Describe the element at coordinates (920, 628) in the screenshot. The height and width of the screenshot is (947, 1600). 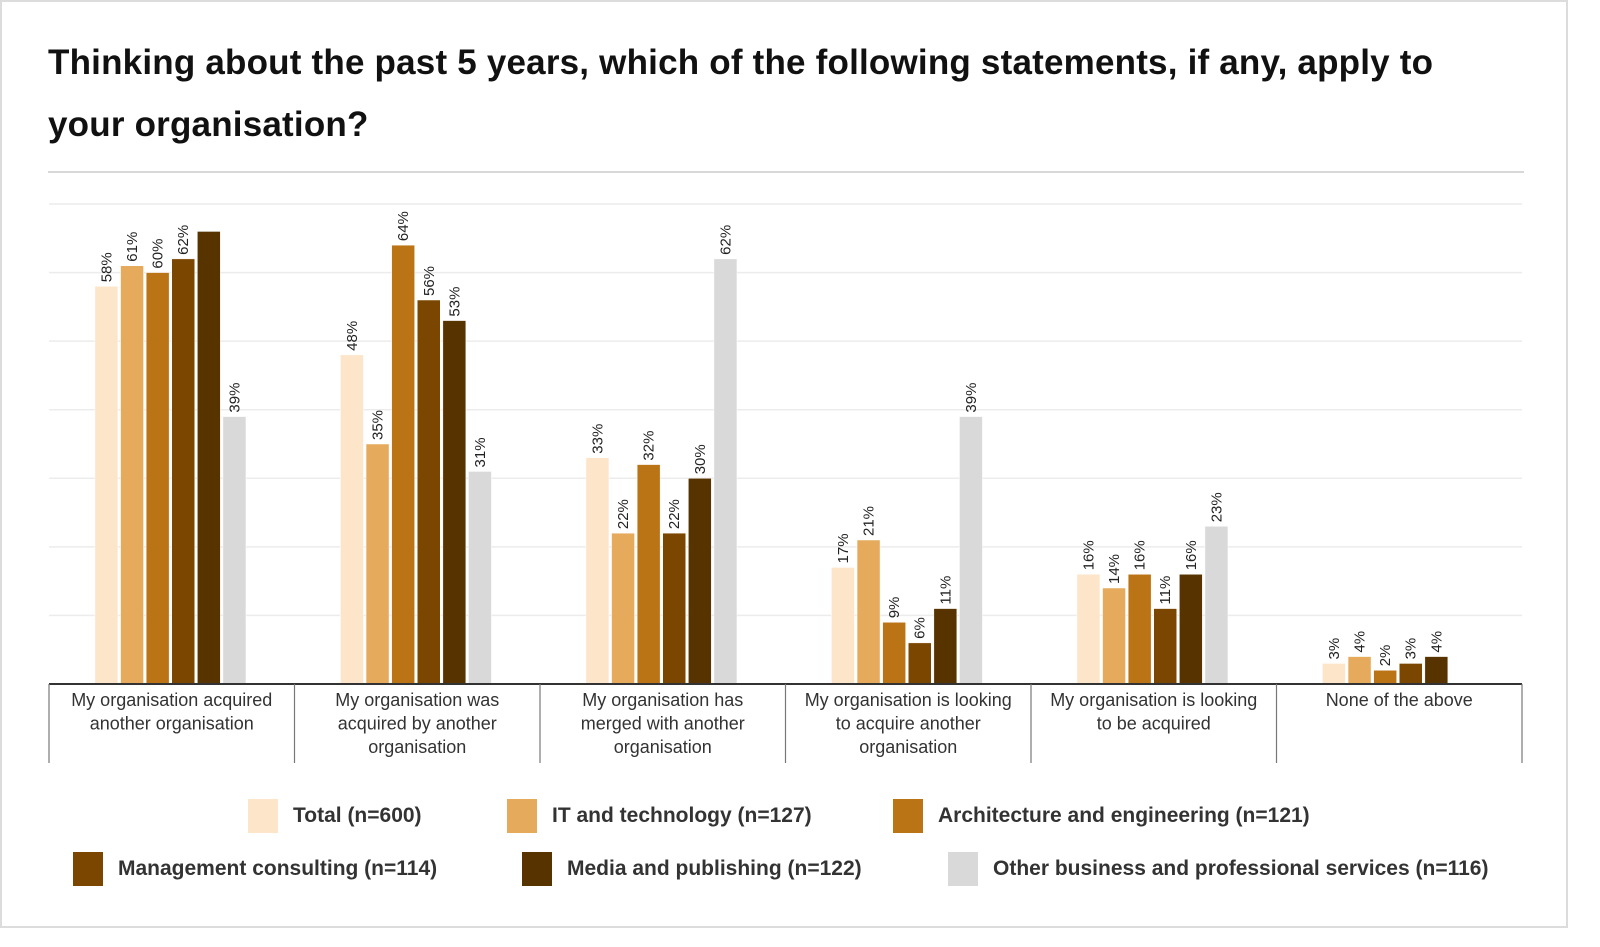
I see `data-label: 6%` at that location.